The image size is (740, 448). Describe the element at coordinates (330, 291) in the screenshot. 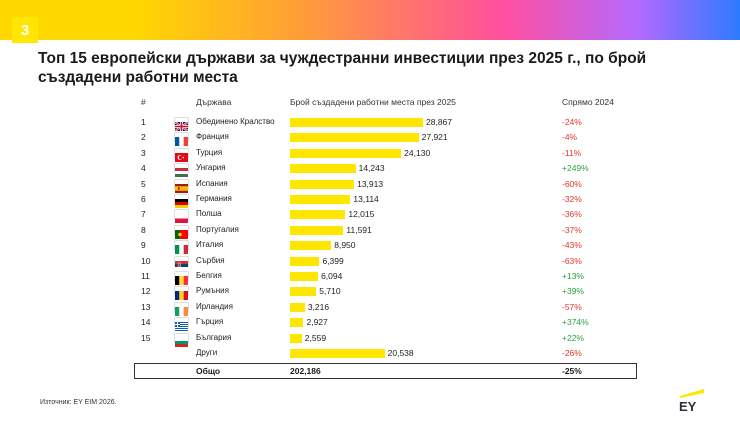

I see `data-label: 5,710` at that location.